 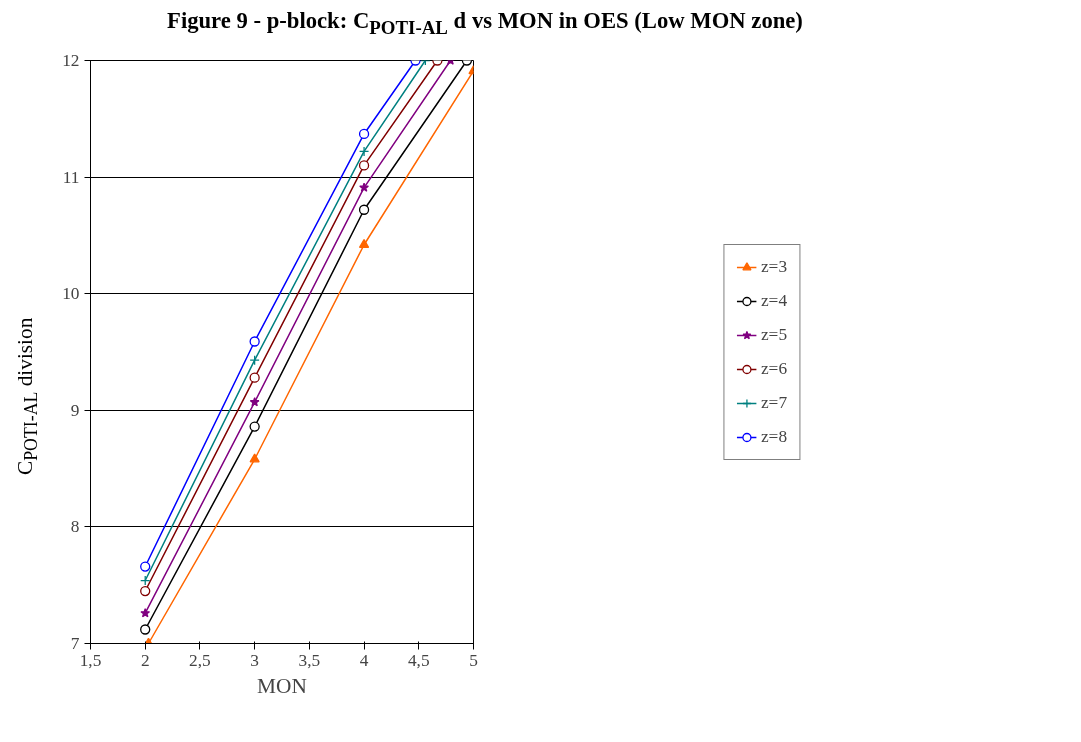 I want to click on legend-label: z=3, so click(x=774, y=266).